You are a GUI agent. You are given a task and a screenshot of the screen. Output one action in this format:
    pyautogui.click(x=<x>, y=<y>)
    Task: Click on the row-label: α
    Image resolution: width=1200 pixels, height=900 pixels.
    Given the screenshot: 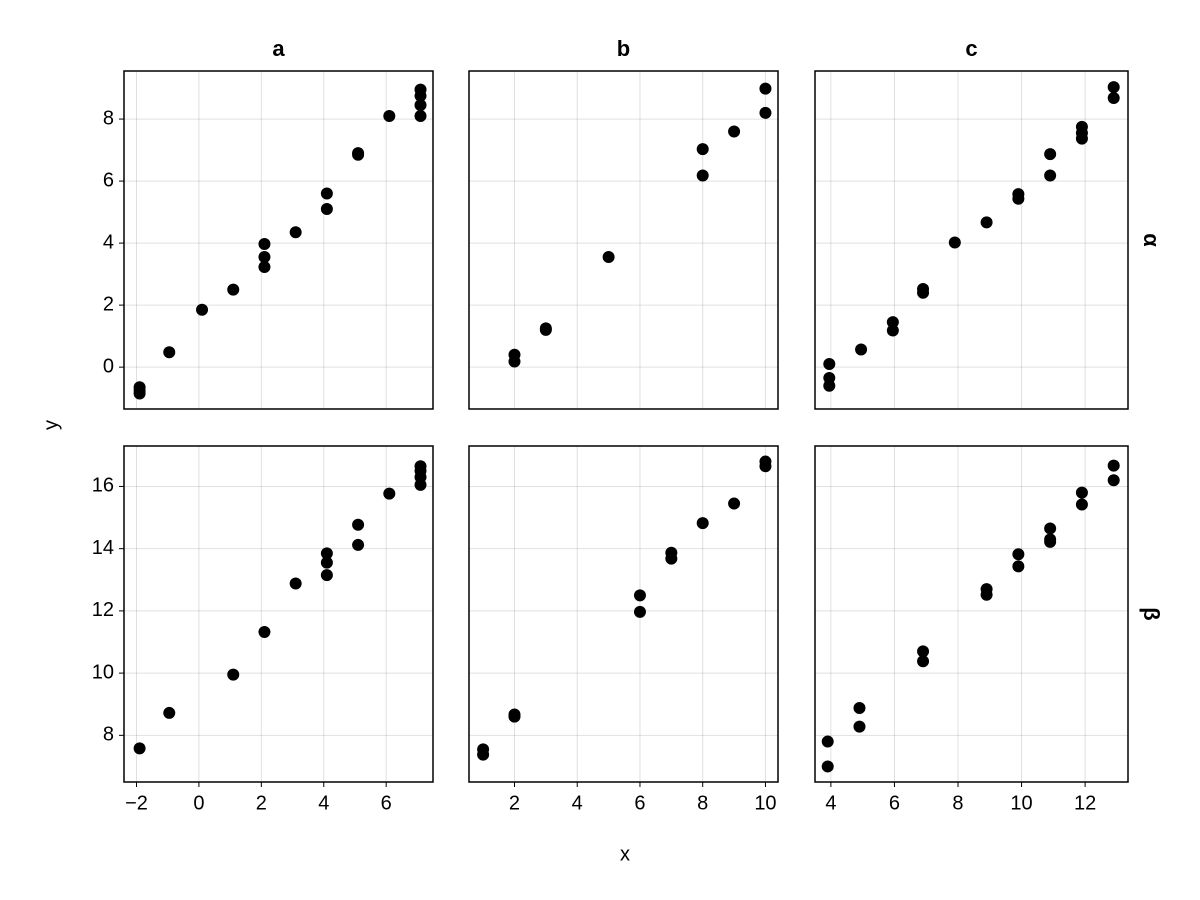 What is the action you would take?
    pyautogui.click(x=1151, y=240)
    